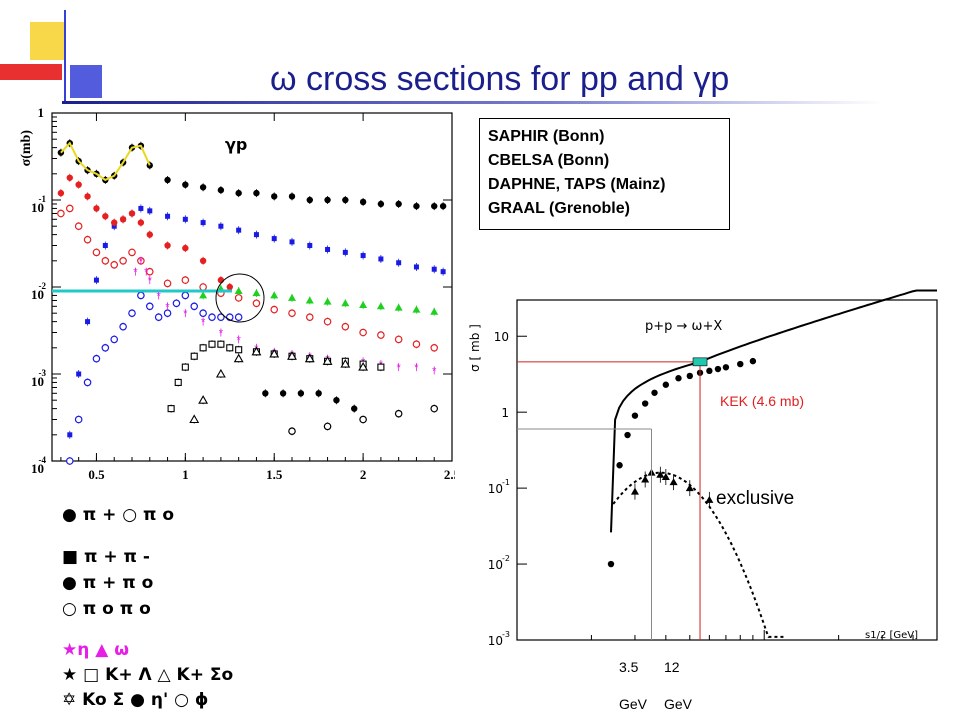 This screenshot has width=960, height=720. What do you see at coordinates (96, 650) in the screenshot?
I see `legend-row-5: ★η ▲ ω` at bounding box center [96, 650].